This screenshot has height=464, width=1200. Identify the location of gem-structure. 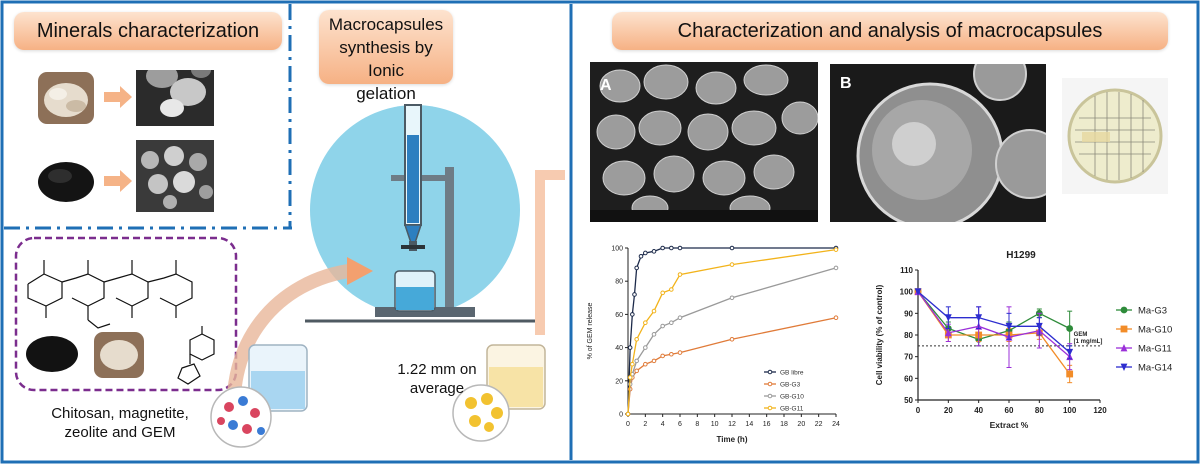
(196, 355).